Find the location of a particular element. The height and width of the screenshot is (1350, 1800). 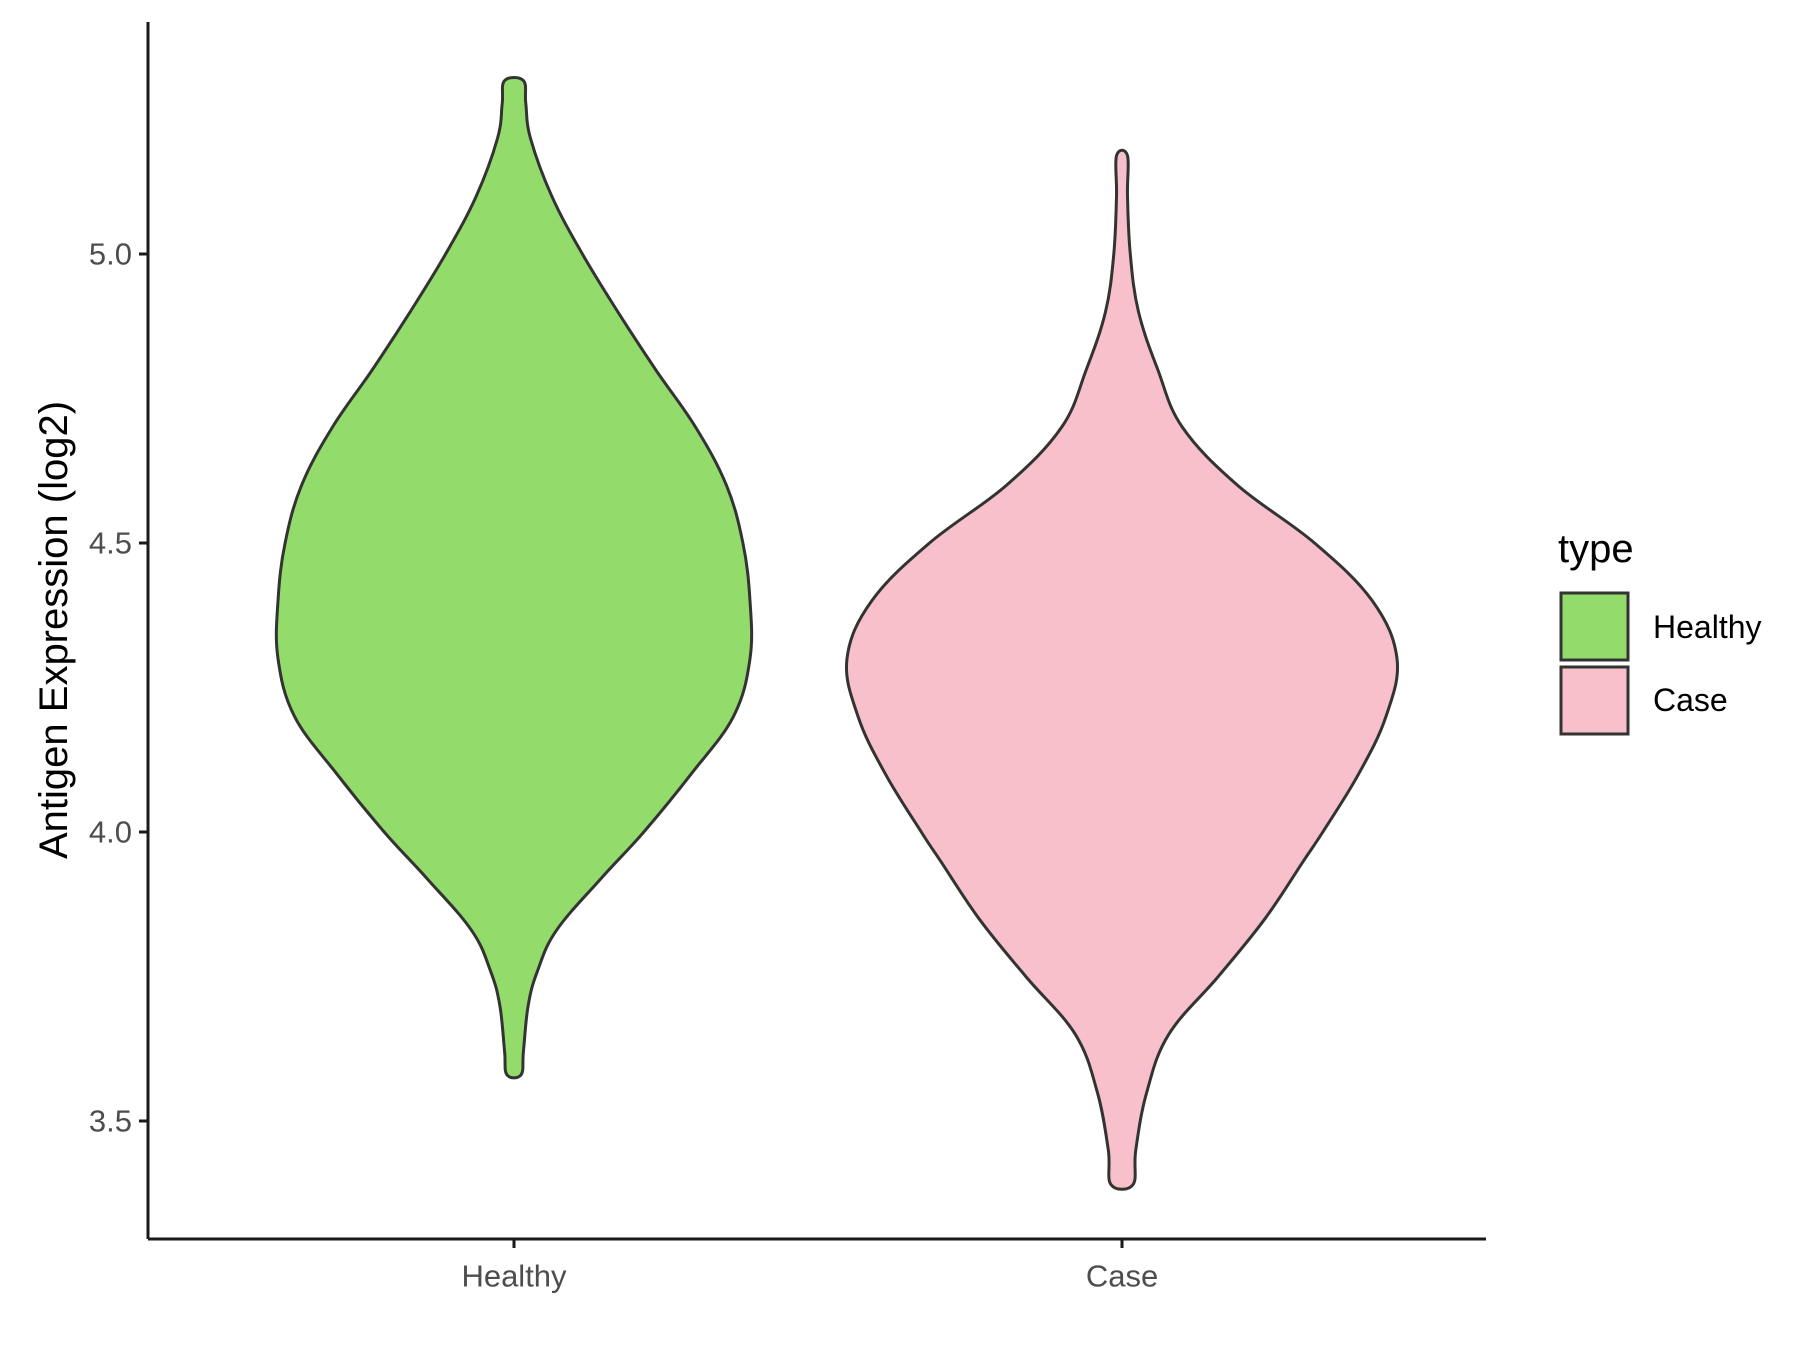

legend-label-case: Case is located at coordinates (1690, 700).